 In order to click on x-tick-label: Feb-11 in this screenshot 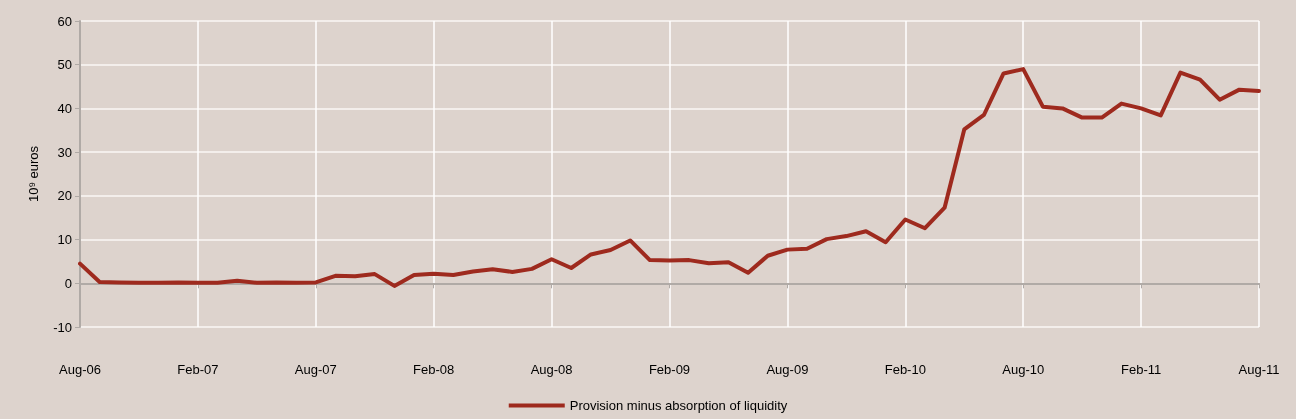, I will do `click(1141, 369)`.